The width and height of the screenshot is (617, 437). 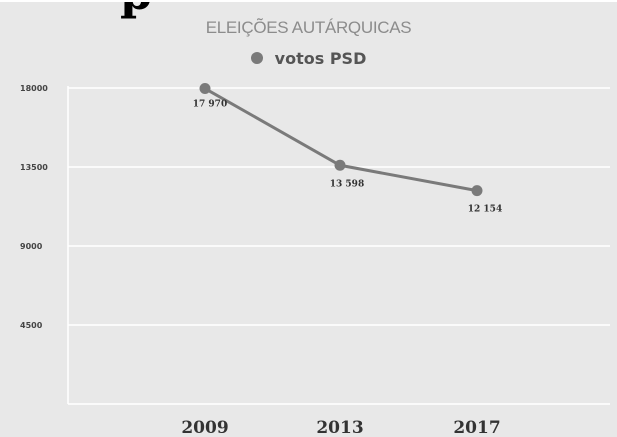 I want to click on x-tick-label: 2013, so click(x=339, y=427).